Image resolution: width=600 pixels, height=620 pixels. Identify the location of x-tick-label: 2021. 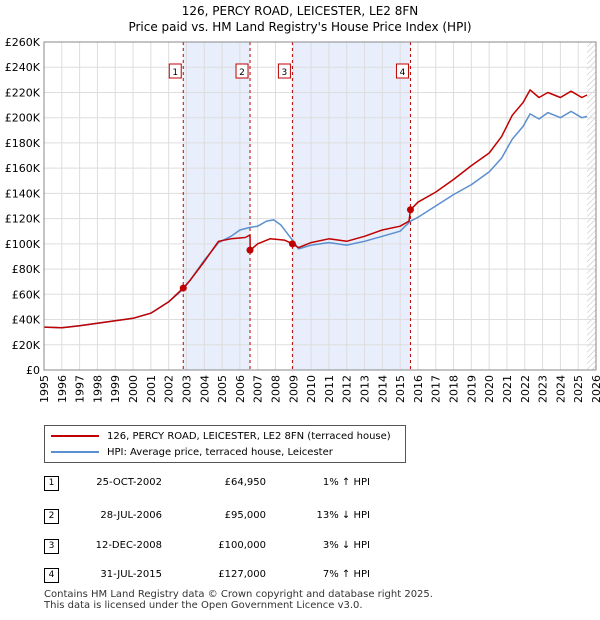
(507, 389).